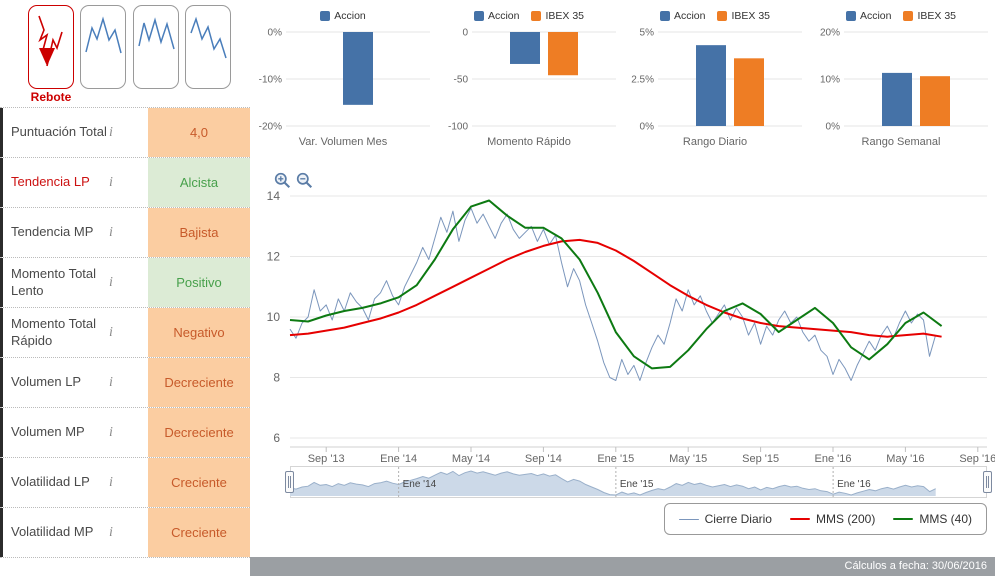 The image size is (995, 576). Describe the element at coordinates (716, 80) in the screenshot. I see `mini-chart-plot: 5% 2.5% 0%` at that location.